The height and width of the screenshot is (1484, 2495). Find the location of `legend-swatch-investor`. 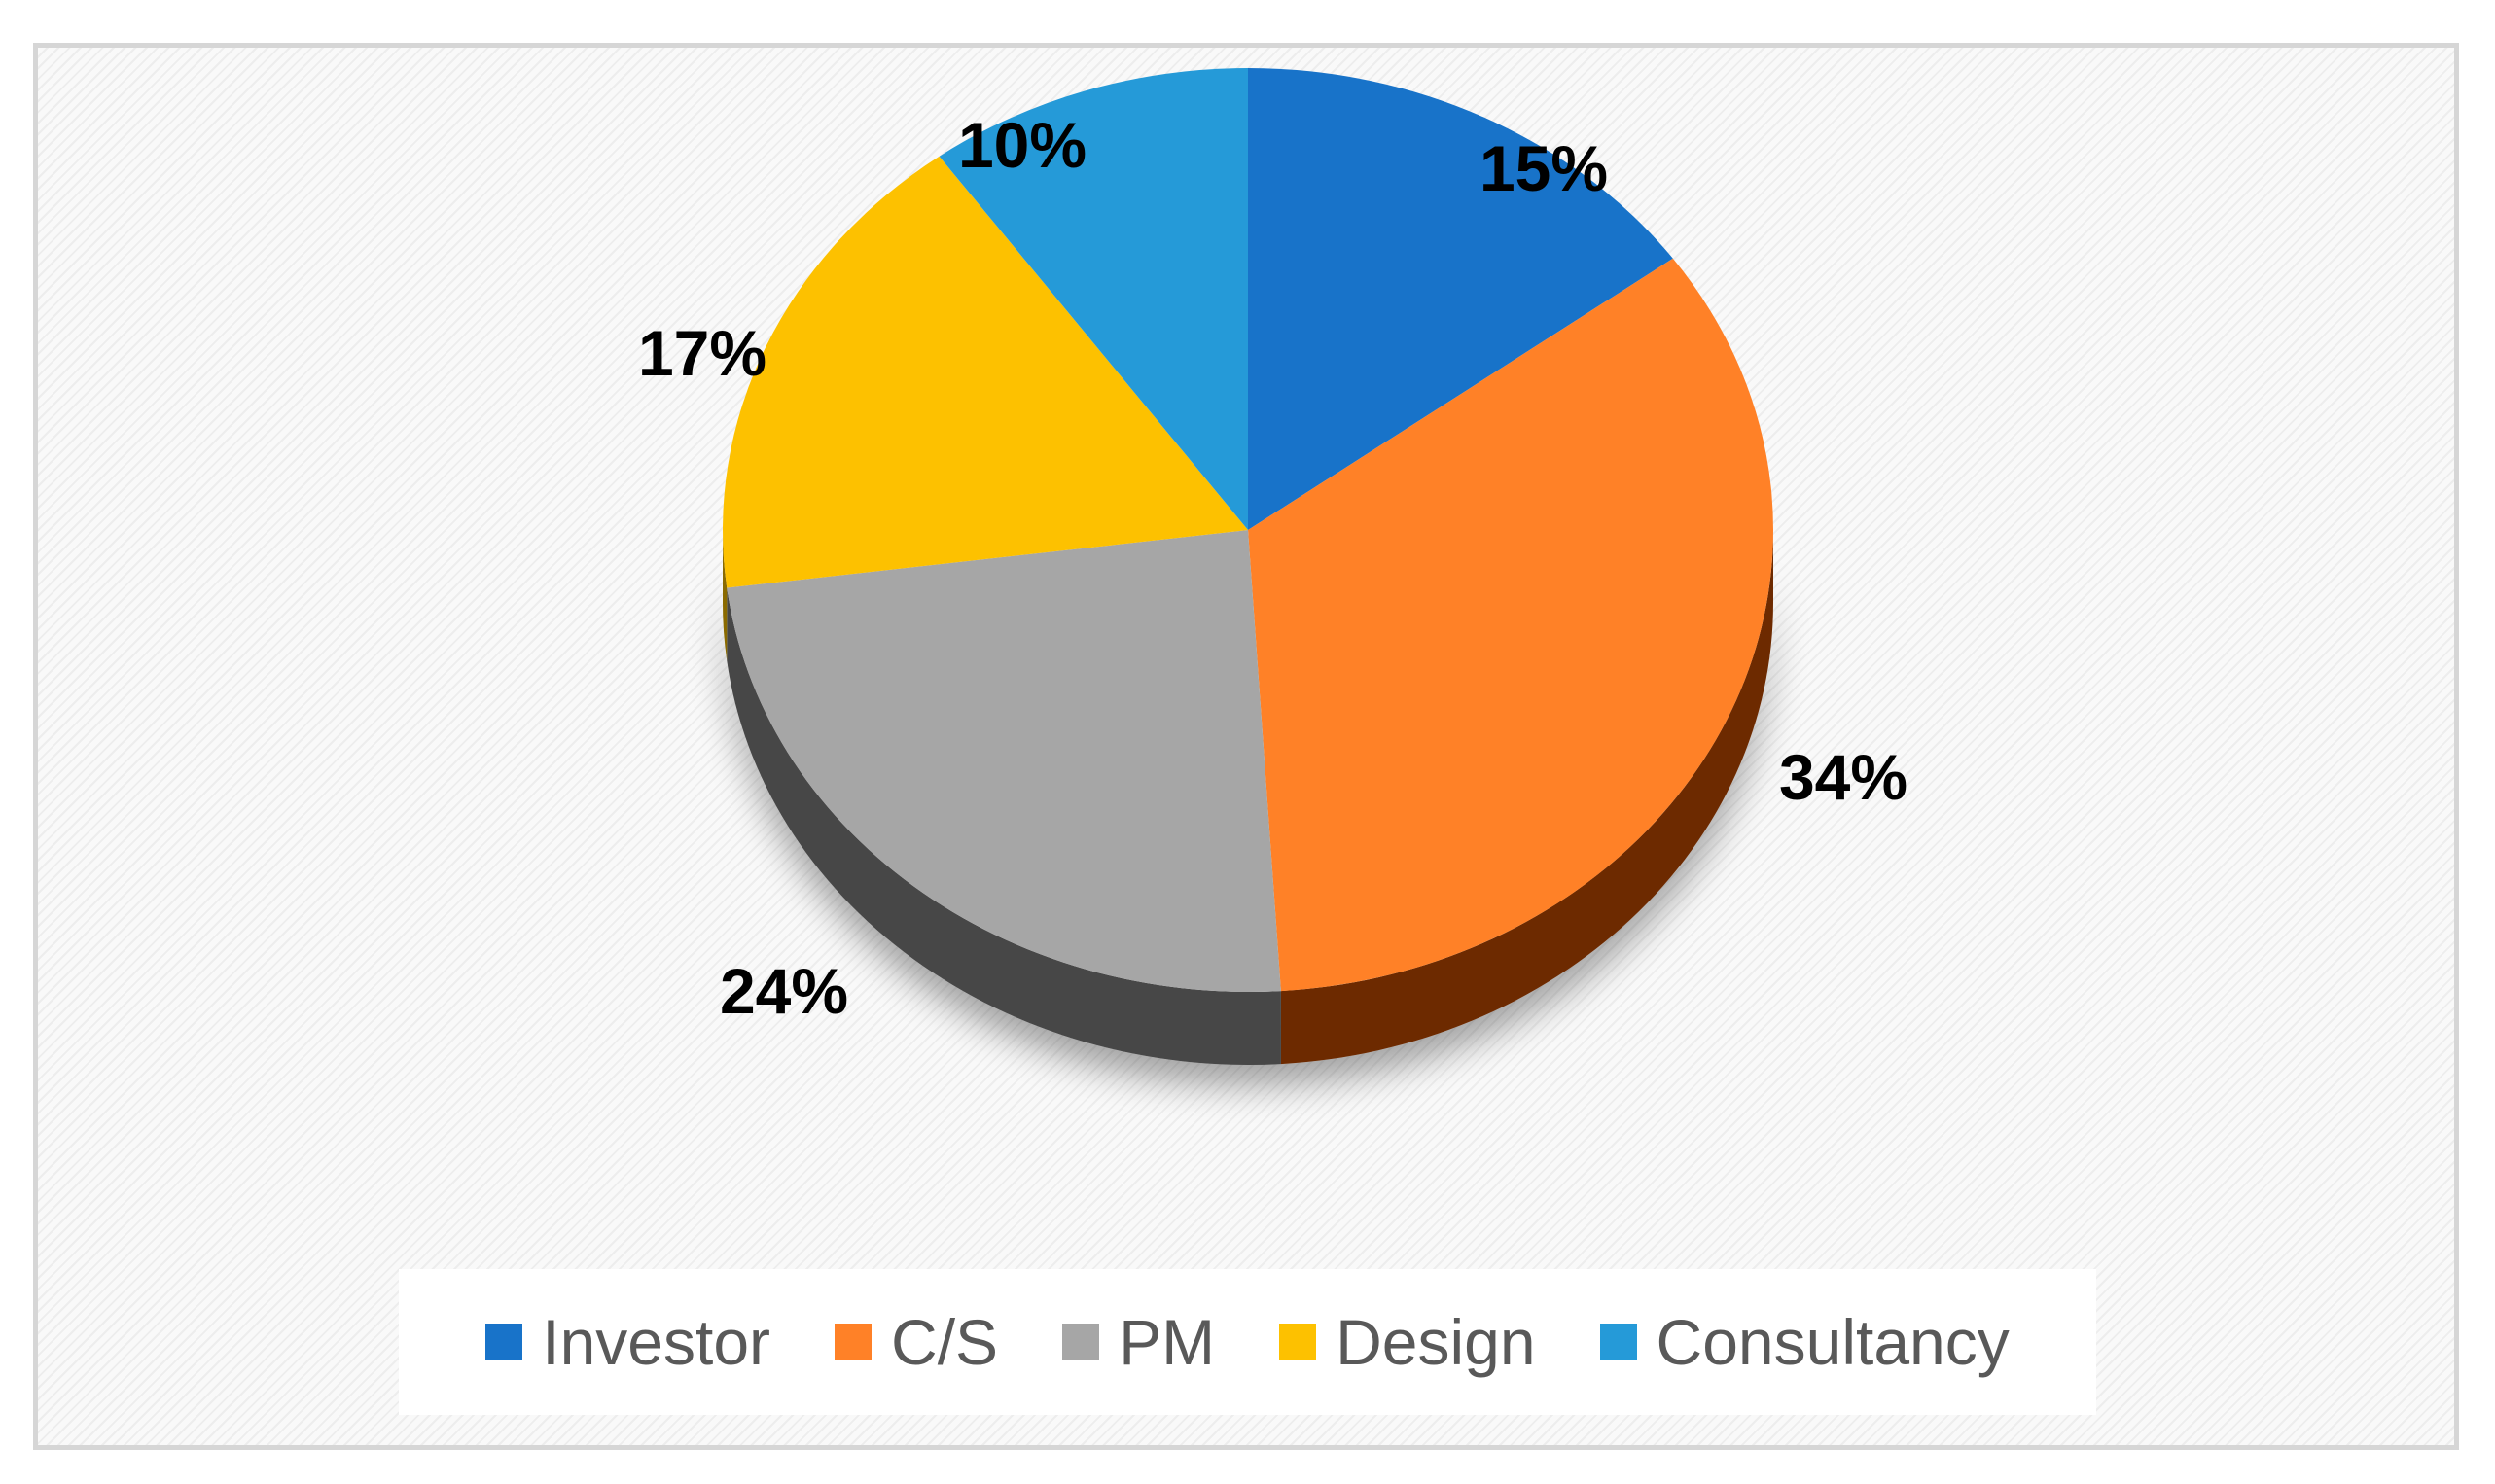

legend-swatch-investor is located at coordinates (504, 1342).